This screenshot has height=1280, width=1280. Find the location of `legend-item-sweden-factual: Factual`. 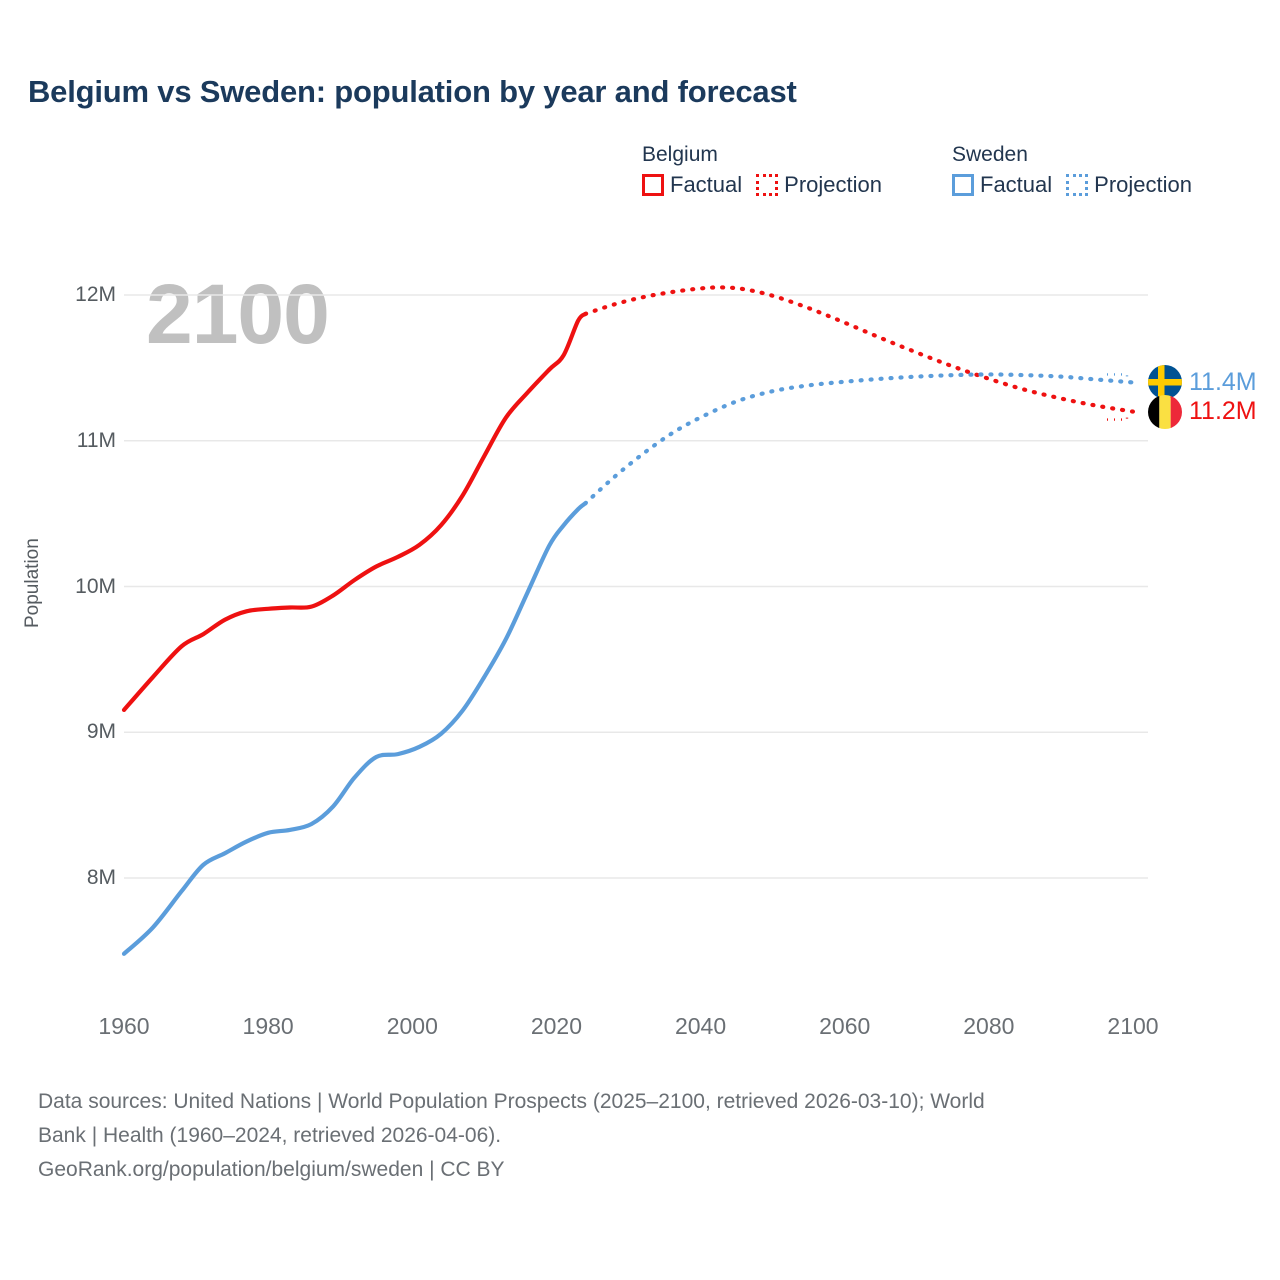

legend-item-sweden-factual: Factual is located at coordinates (1002, 185).